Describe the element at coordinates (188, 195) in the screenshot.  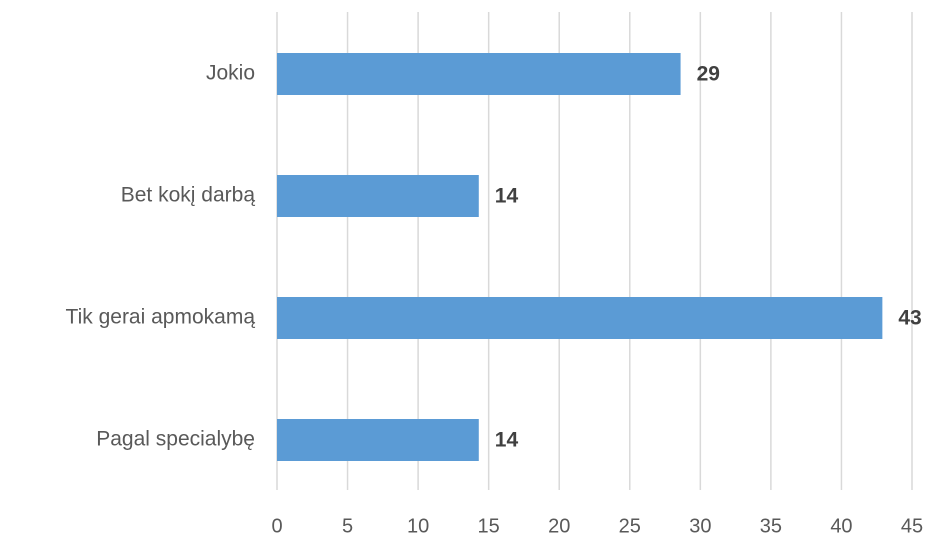
I see `y-tick-label: Bet kokį darbą` at that location.